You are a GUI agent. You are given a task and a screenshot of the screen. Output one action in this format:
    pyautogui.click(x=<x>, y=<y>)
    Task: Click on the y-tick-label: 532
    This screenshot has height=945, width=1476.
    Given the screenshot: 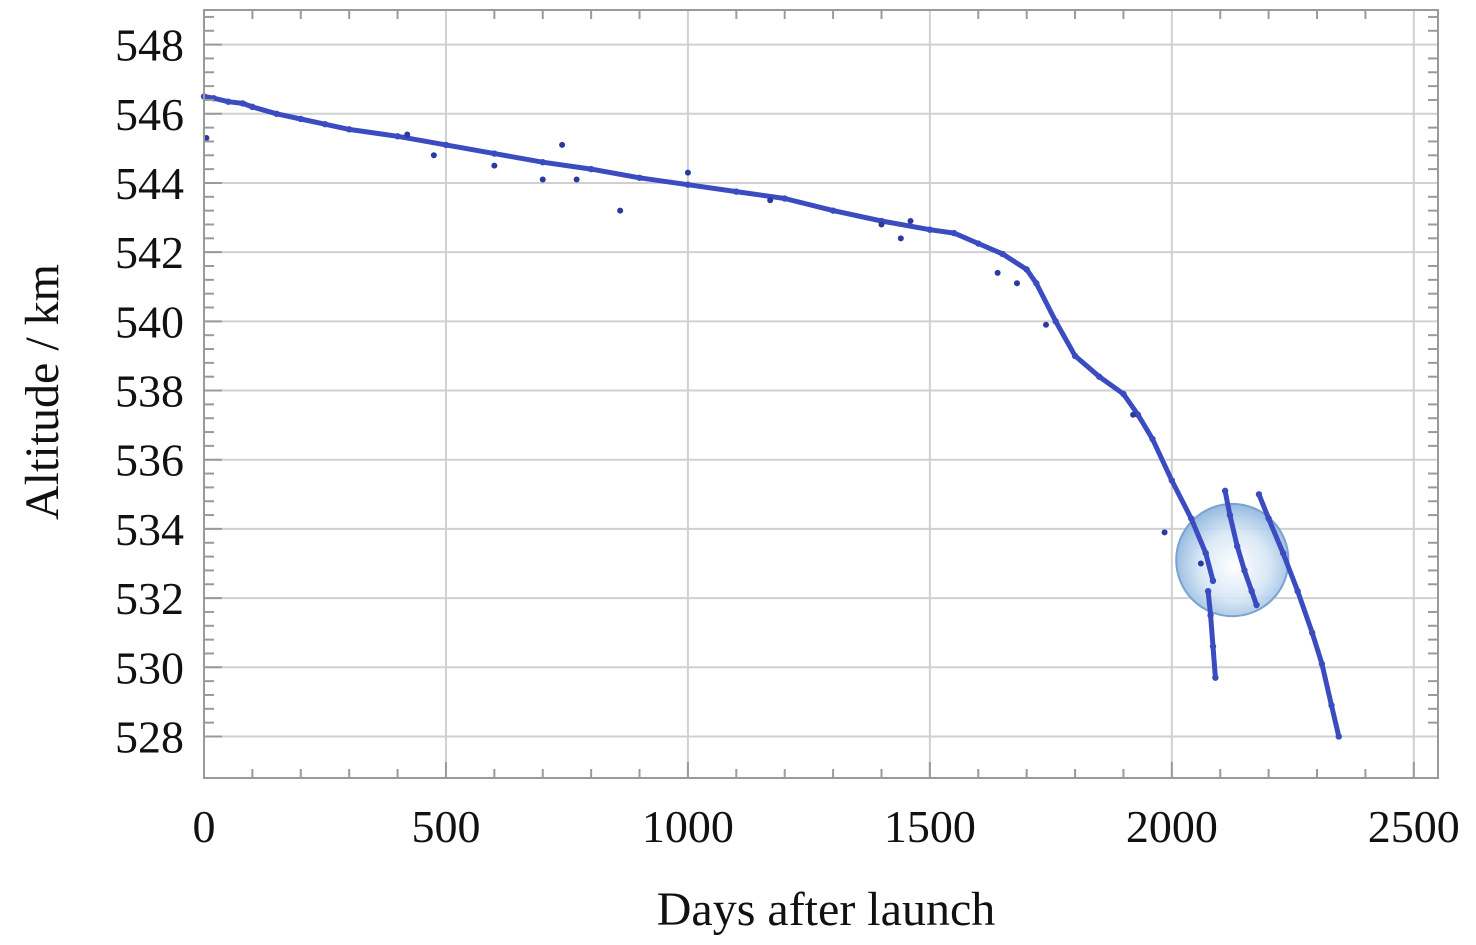 What is the action you would take?
    pyautogui.click(x=149, y=598)
    